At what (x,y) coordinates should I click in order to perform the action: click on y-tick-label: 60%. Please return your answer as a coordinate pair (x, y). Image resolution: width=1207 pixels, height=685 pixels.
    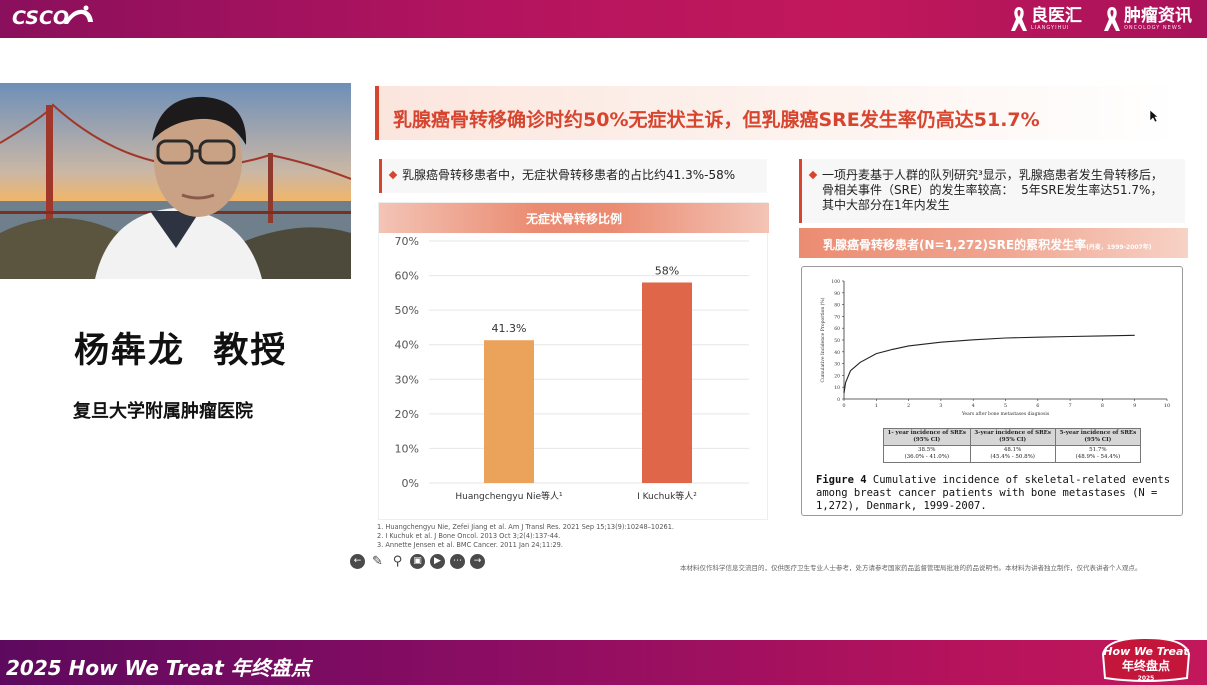
    Looking at the image, I should click on (407, 276).